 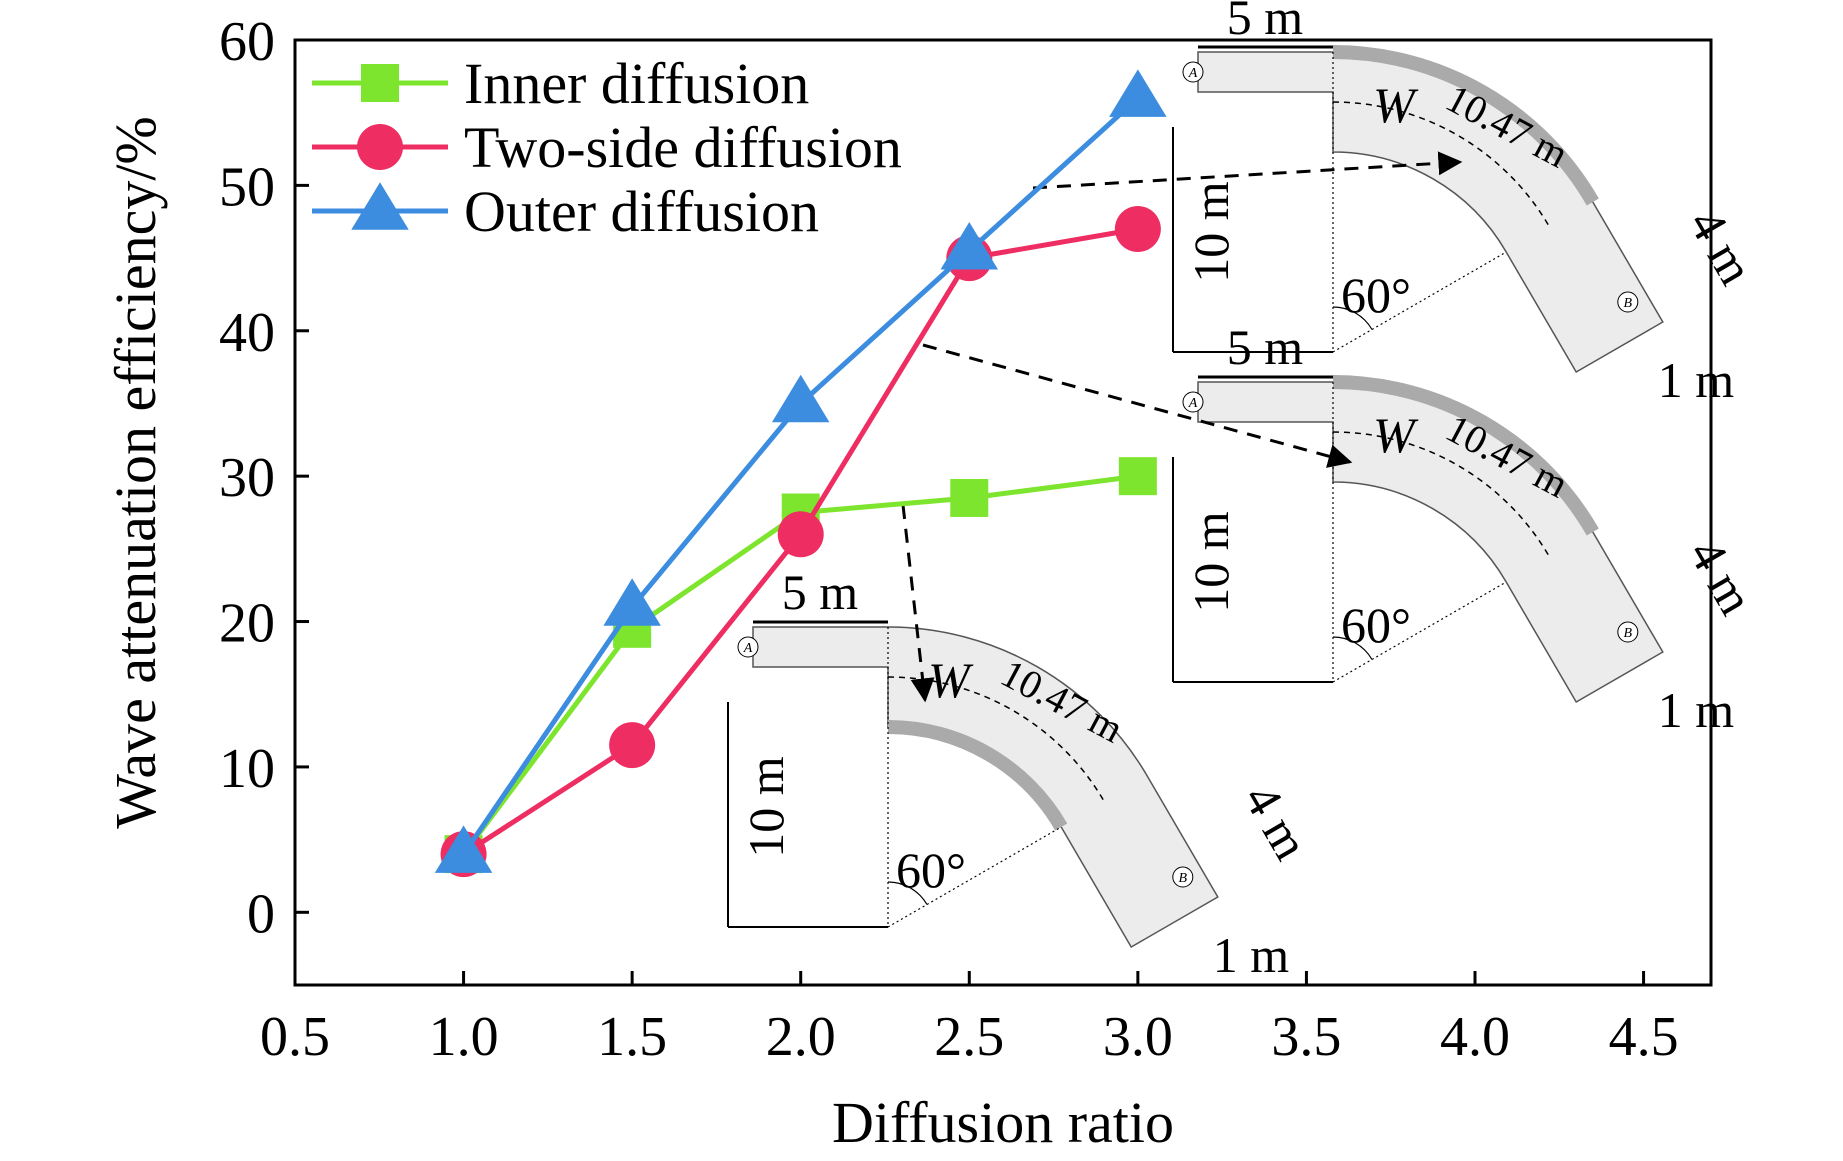 What do you see at coordinates (247, 333) in the screenshot?
I see `y-tick-label: 40` at bounding box center [247, 333].